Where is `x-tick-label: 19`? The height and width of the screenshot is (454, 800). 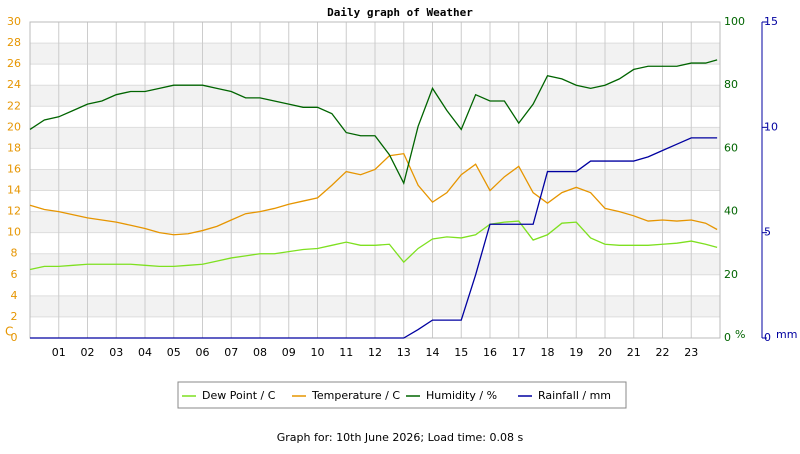 x-tick-label: 19 is located at coordinates (576, 352).